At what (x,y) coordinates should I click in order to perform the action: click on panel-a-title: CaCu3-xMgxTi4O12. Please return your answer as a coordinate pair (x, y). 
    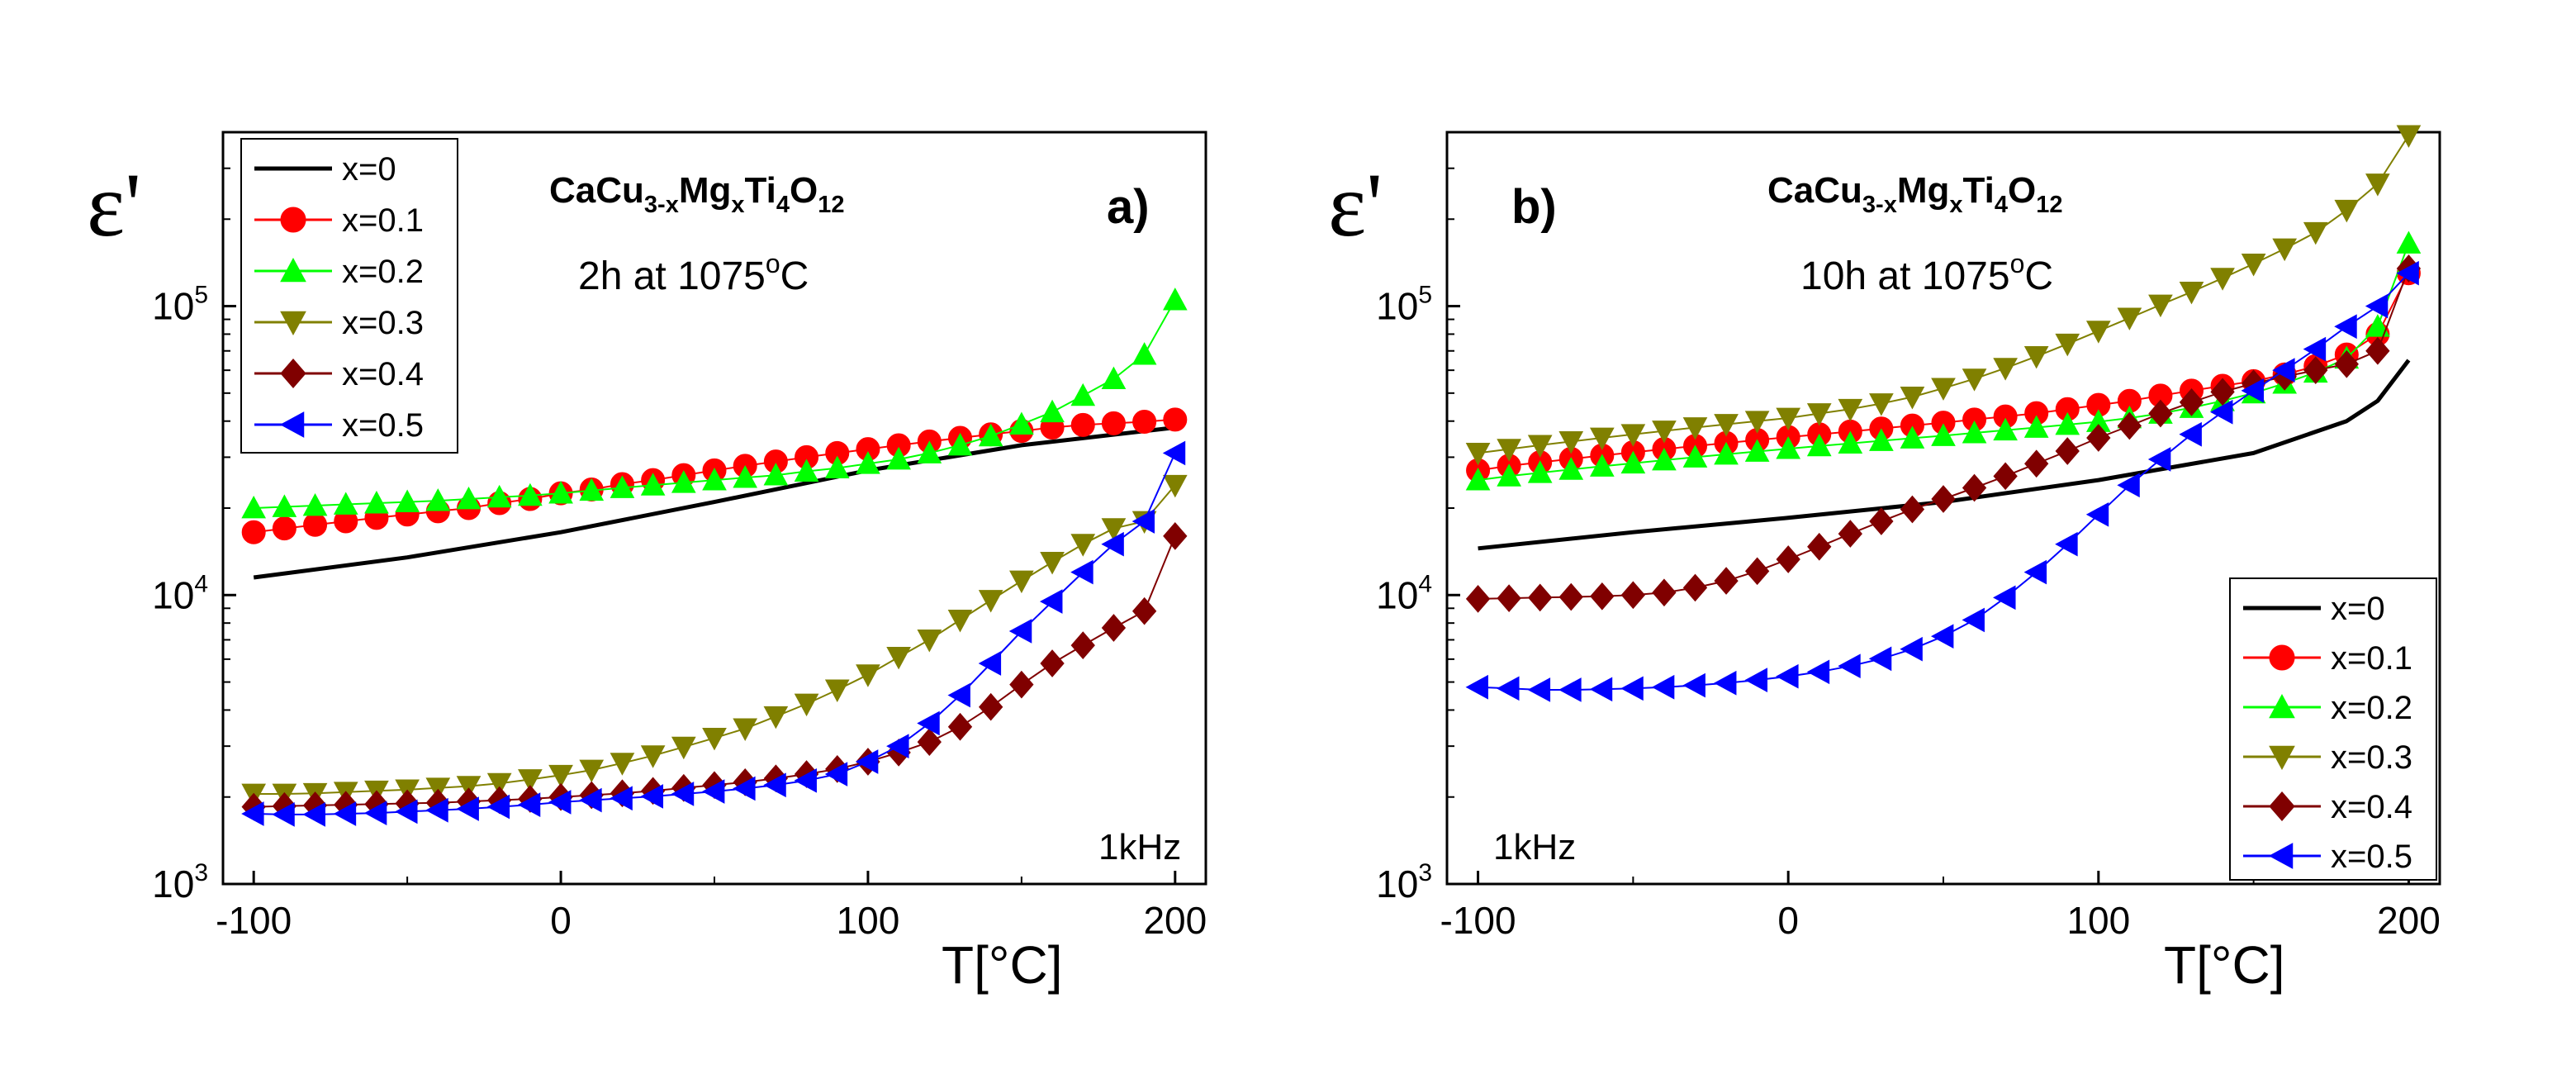
    Looking at the image, I should click on (696, 194).